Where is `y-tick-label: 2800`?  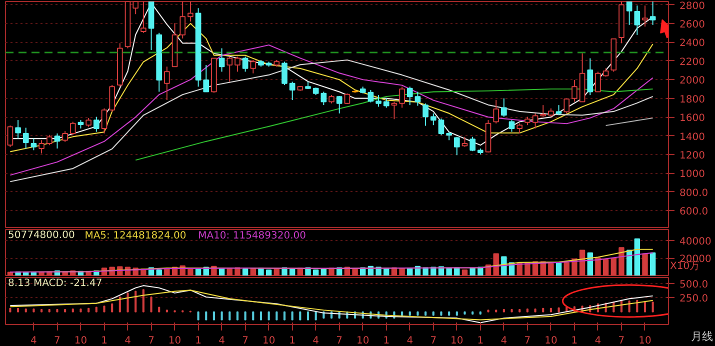 y-tick-label: 2800 is located at coordinates (692, 6).